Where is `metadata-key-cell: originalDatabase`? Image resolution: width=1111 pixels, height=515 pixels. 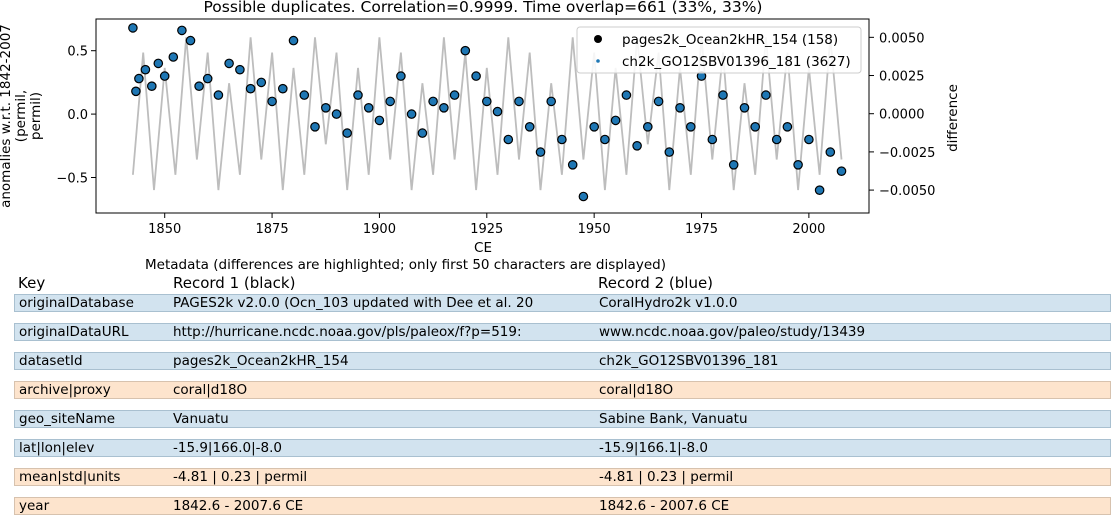
metadata-key-cell: originalDatabase is located at coordinates (76, 303).